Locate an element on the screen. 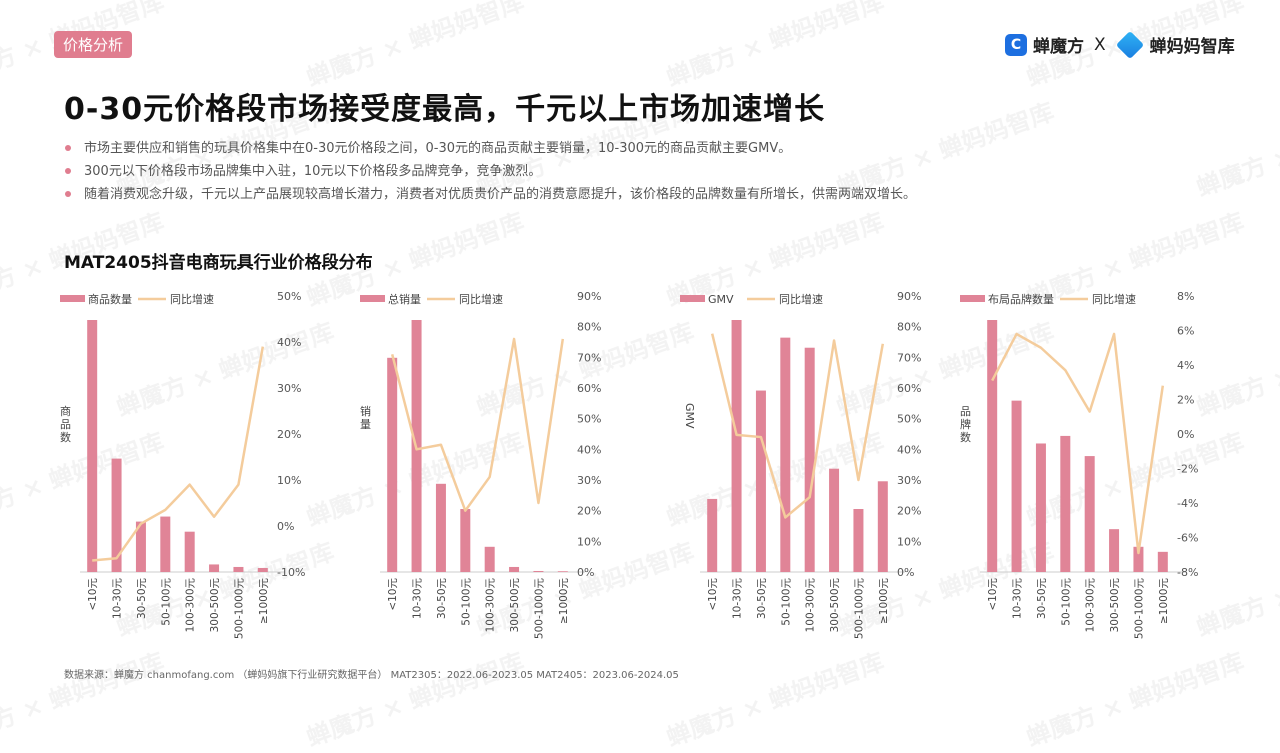  y2-tick-label: 8% is located at coordinates (1185, 296).